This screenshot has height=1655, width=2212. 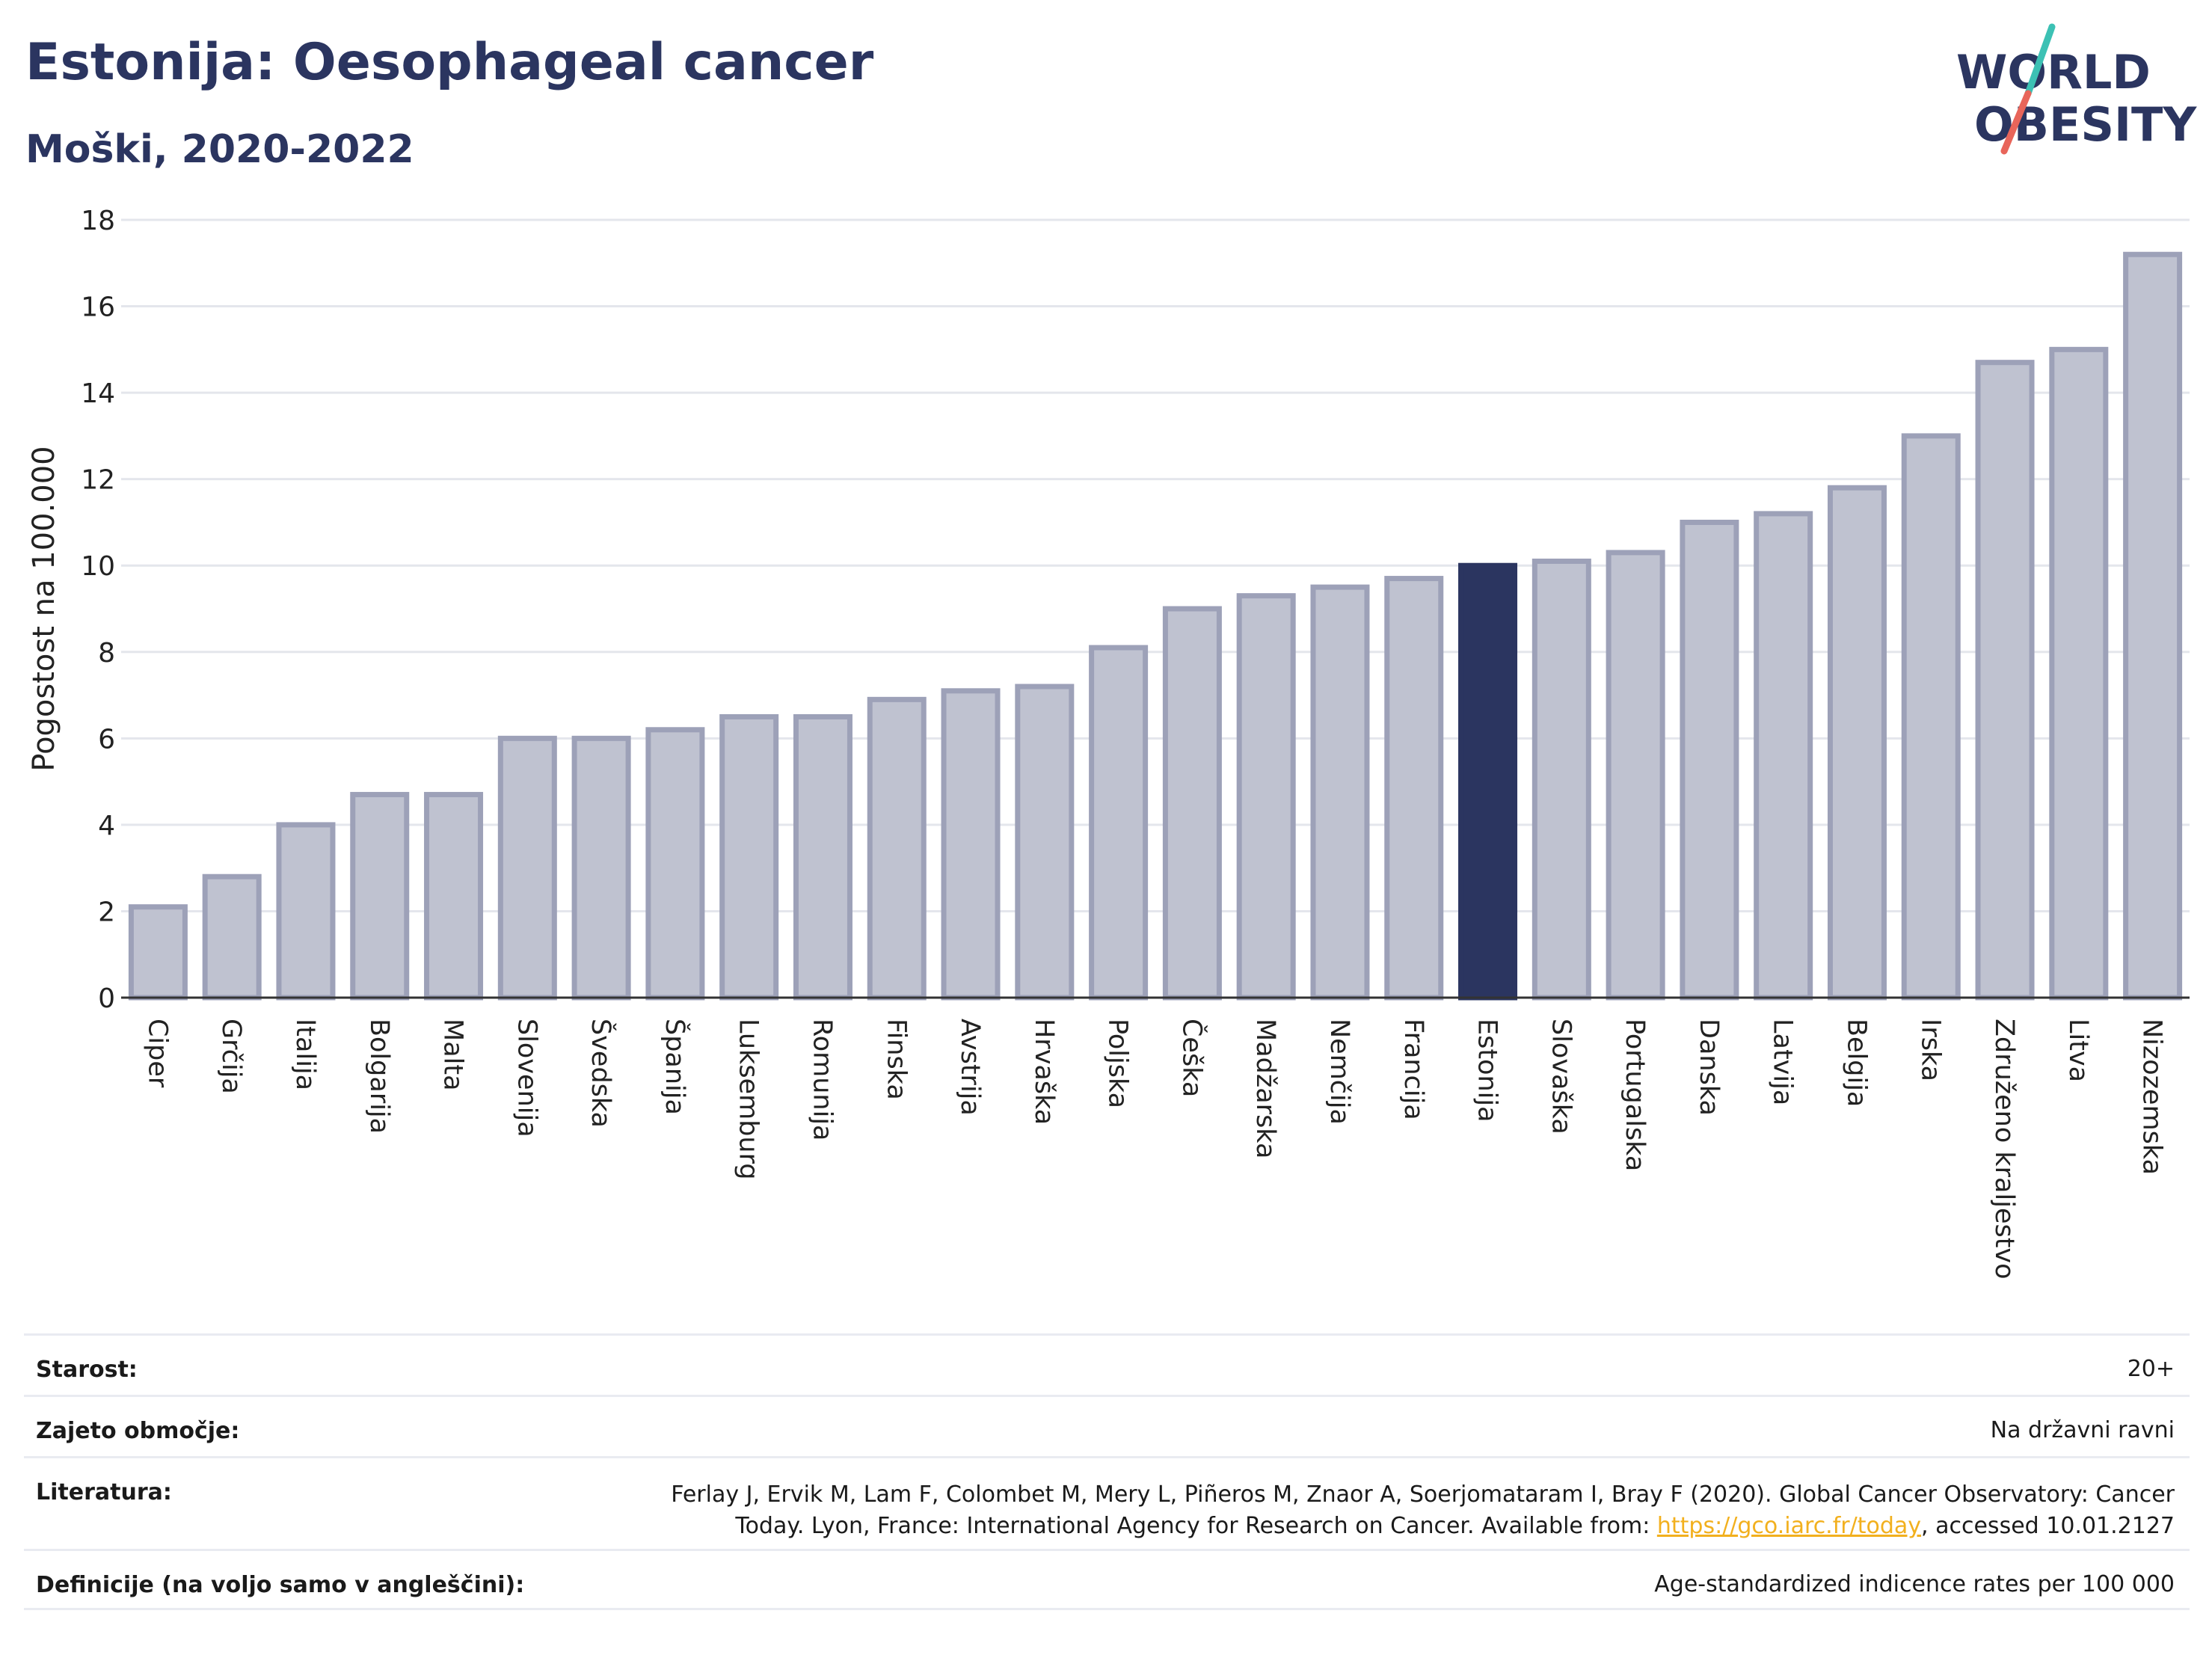 What do you see at coordinates (1266, 797) in the screenshot?
I see `bar-madžarska` at bounding box center [1266, 797].